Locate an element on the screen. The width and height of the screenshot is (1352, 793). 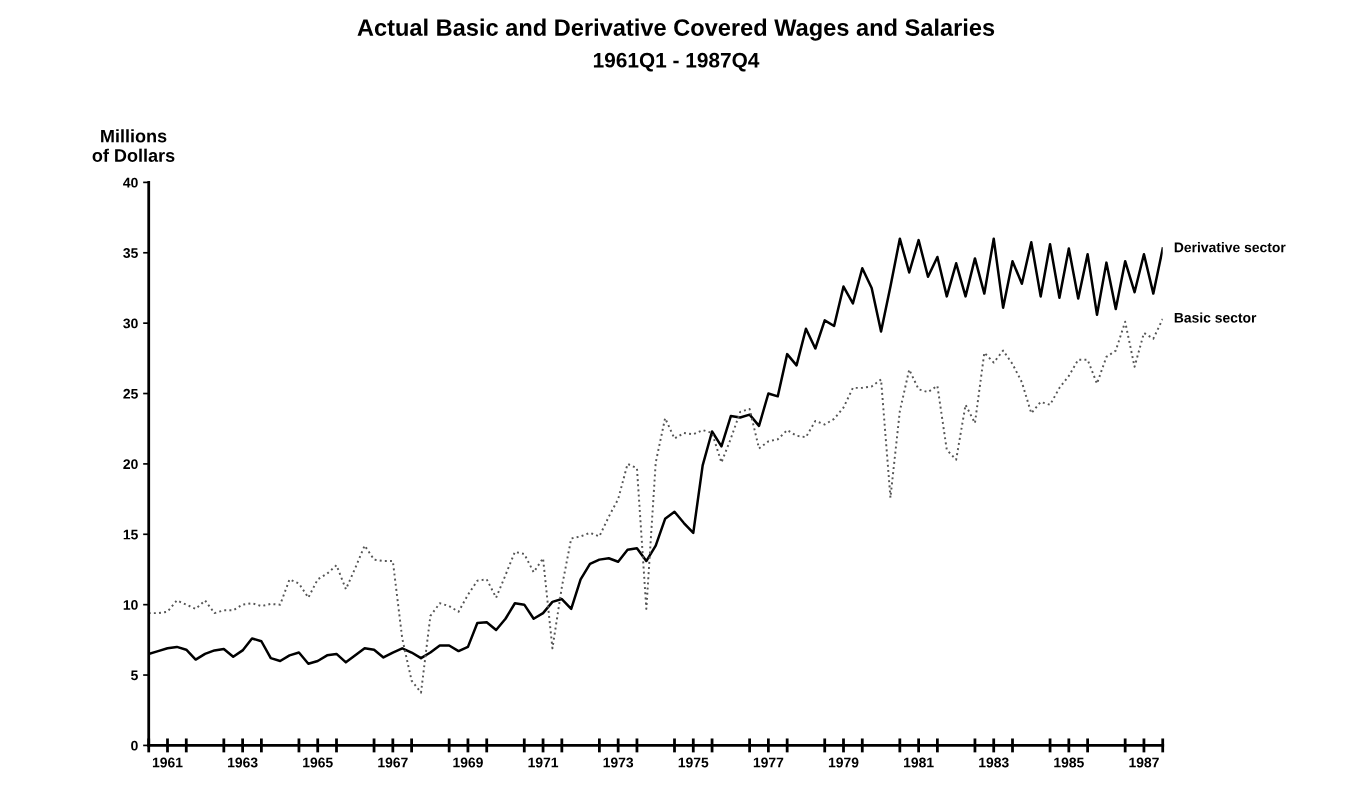
x-tick-label: 1981 is located at coordinates (919, 762).